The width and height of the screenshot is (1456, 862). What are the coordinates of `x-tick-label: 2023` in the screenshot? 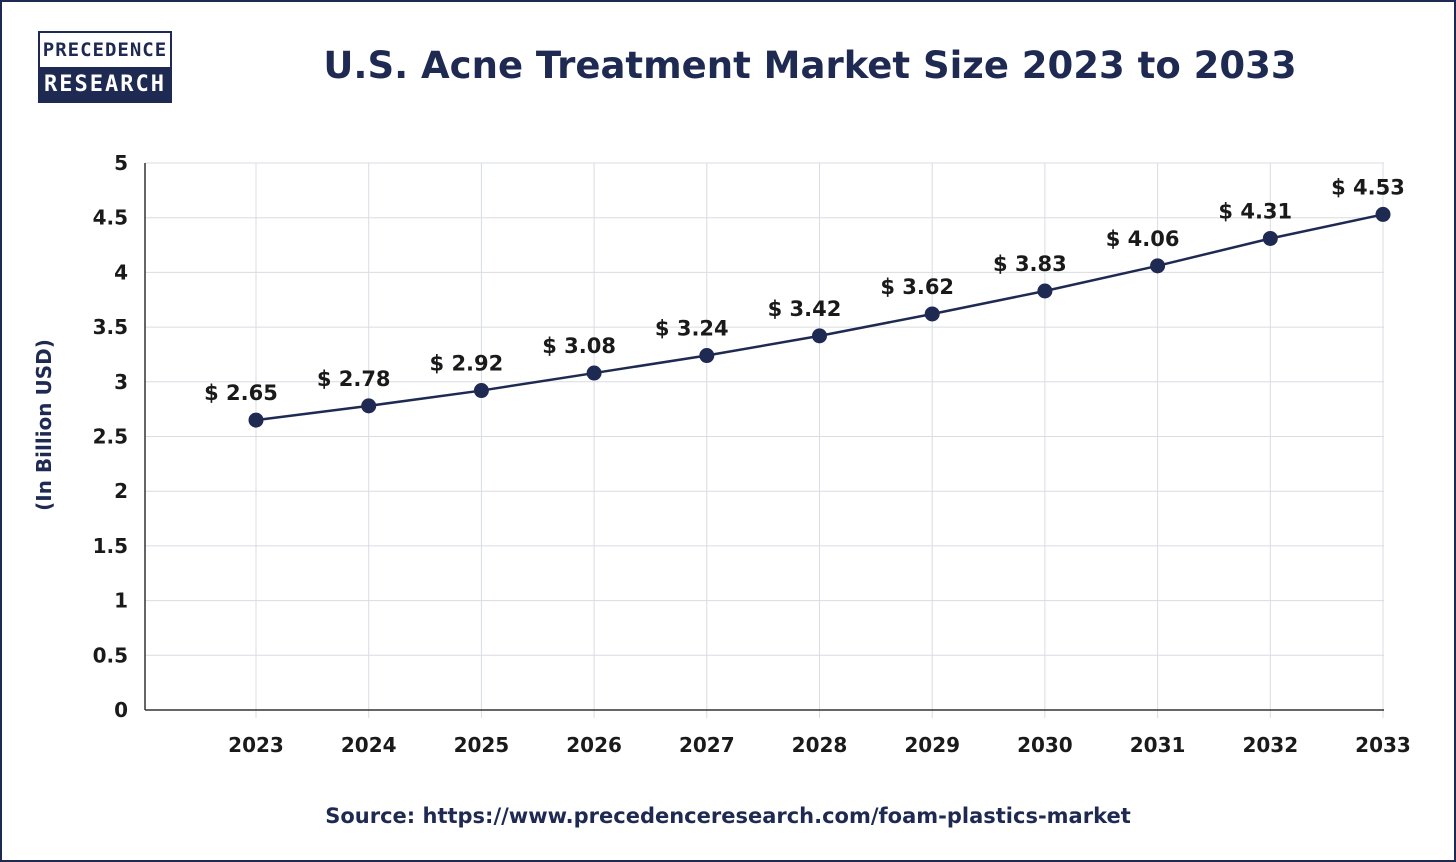 It's located at (256, 745).